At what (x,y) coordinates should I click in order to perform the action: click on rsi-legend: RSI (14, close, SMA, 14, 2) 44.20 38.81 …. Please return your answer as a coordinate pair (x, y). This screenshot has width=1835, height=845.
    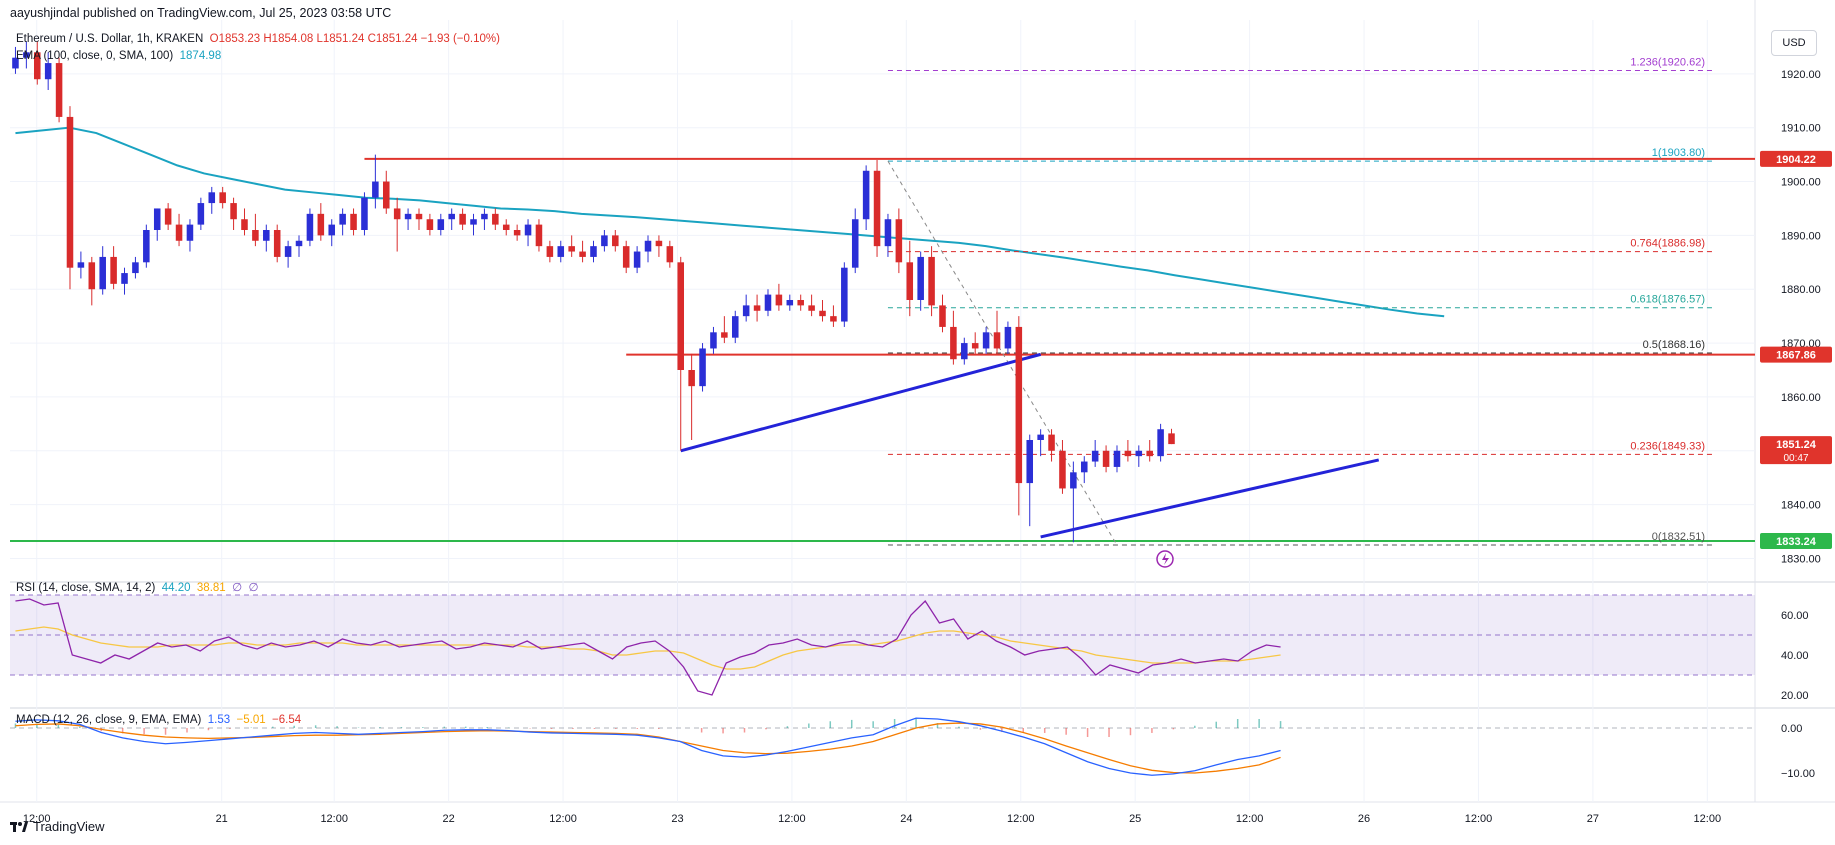
    Looking at the image, I should click on (137, 587).